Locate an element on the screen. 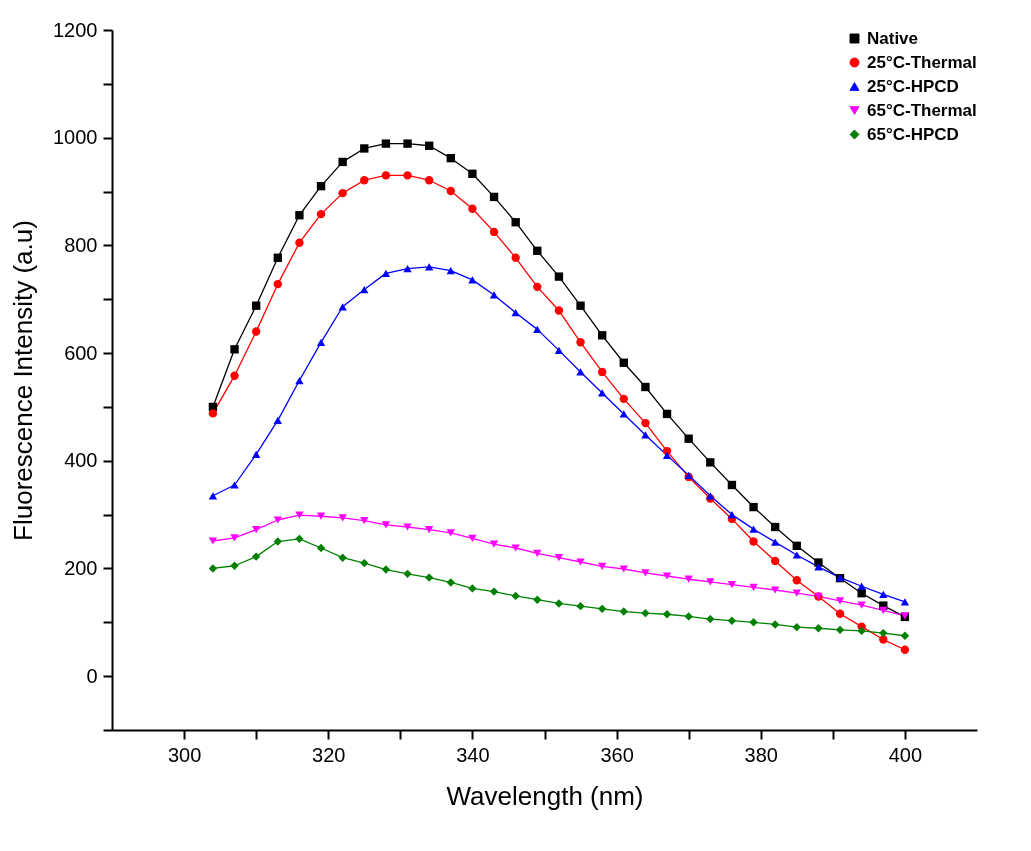 The image size is (1031, 851). x-tick-label: 340 is located at coordinates (473, 754).